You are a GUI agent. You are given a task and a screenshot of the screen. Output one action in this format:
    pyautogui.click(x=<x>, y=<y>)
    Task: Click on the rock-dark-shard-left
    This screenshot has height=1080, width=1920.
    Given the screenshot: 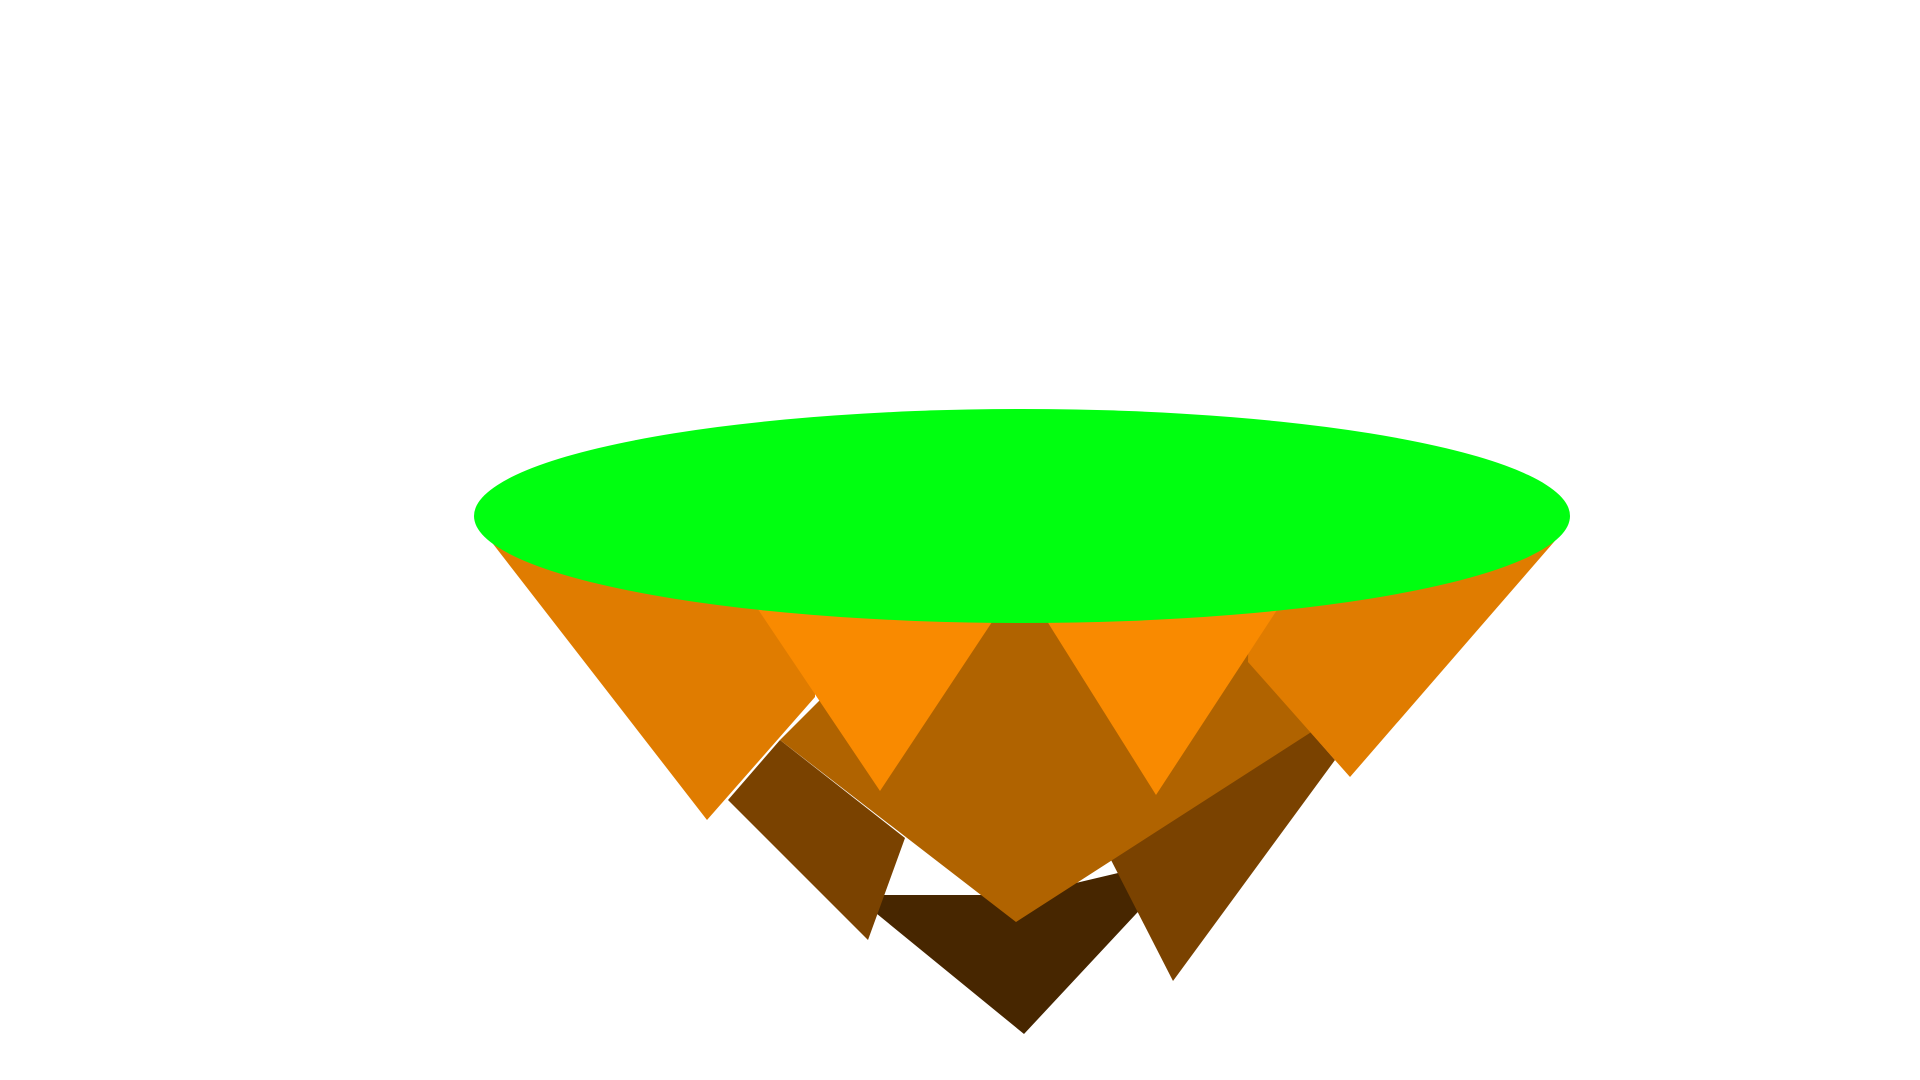 What is the action you would take?
    pyautogui.click(x=816, y=840)
    